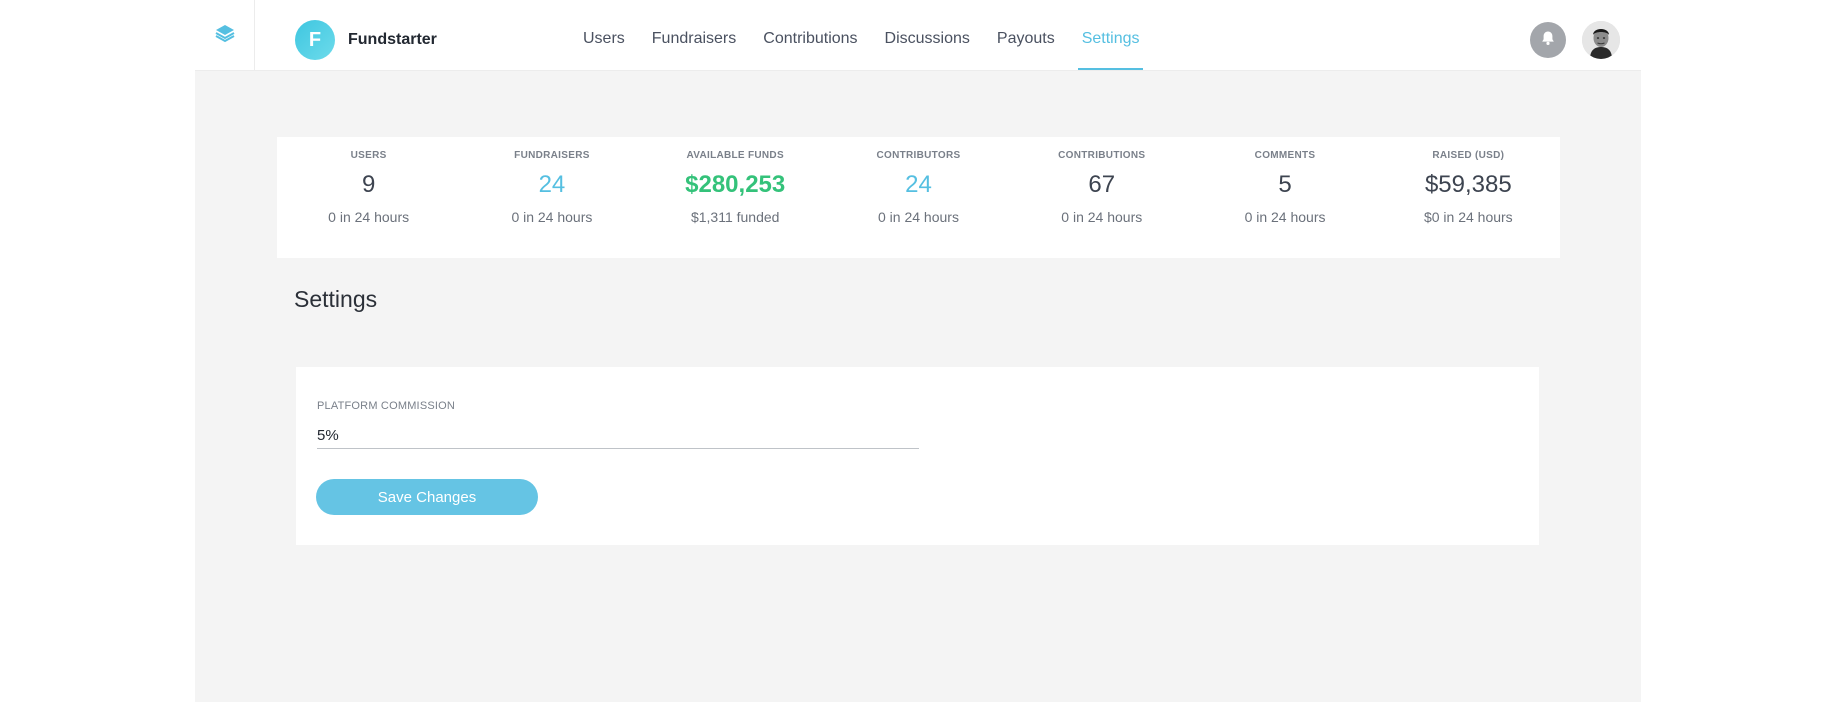 The width and height of the screenshot is (1830, 702). I want to click on stat-value: 67, so click(1102, 184).